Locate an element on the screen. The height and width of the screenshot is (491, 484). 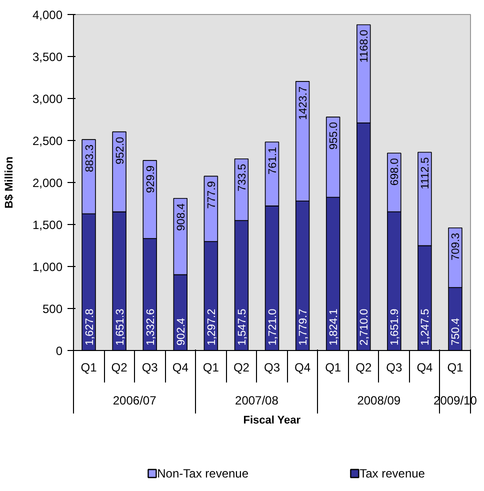
y-tick-label: 2,500 is located at coordinates (47, 141).